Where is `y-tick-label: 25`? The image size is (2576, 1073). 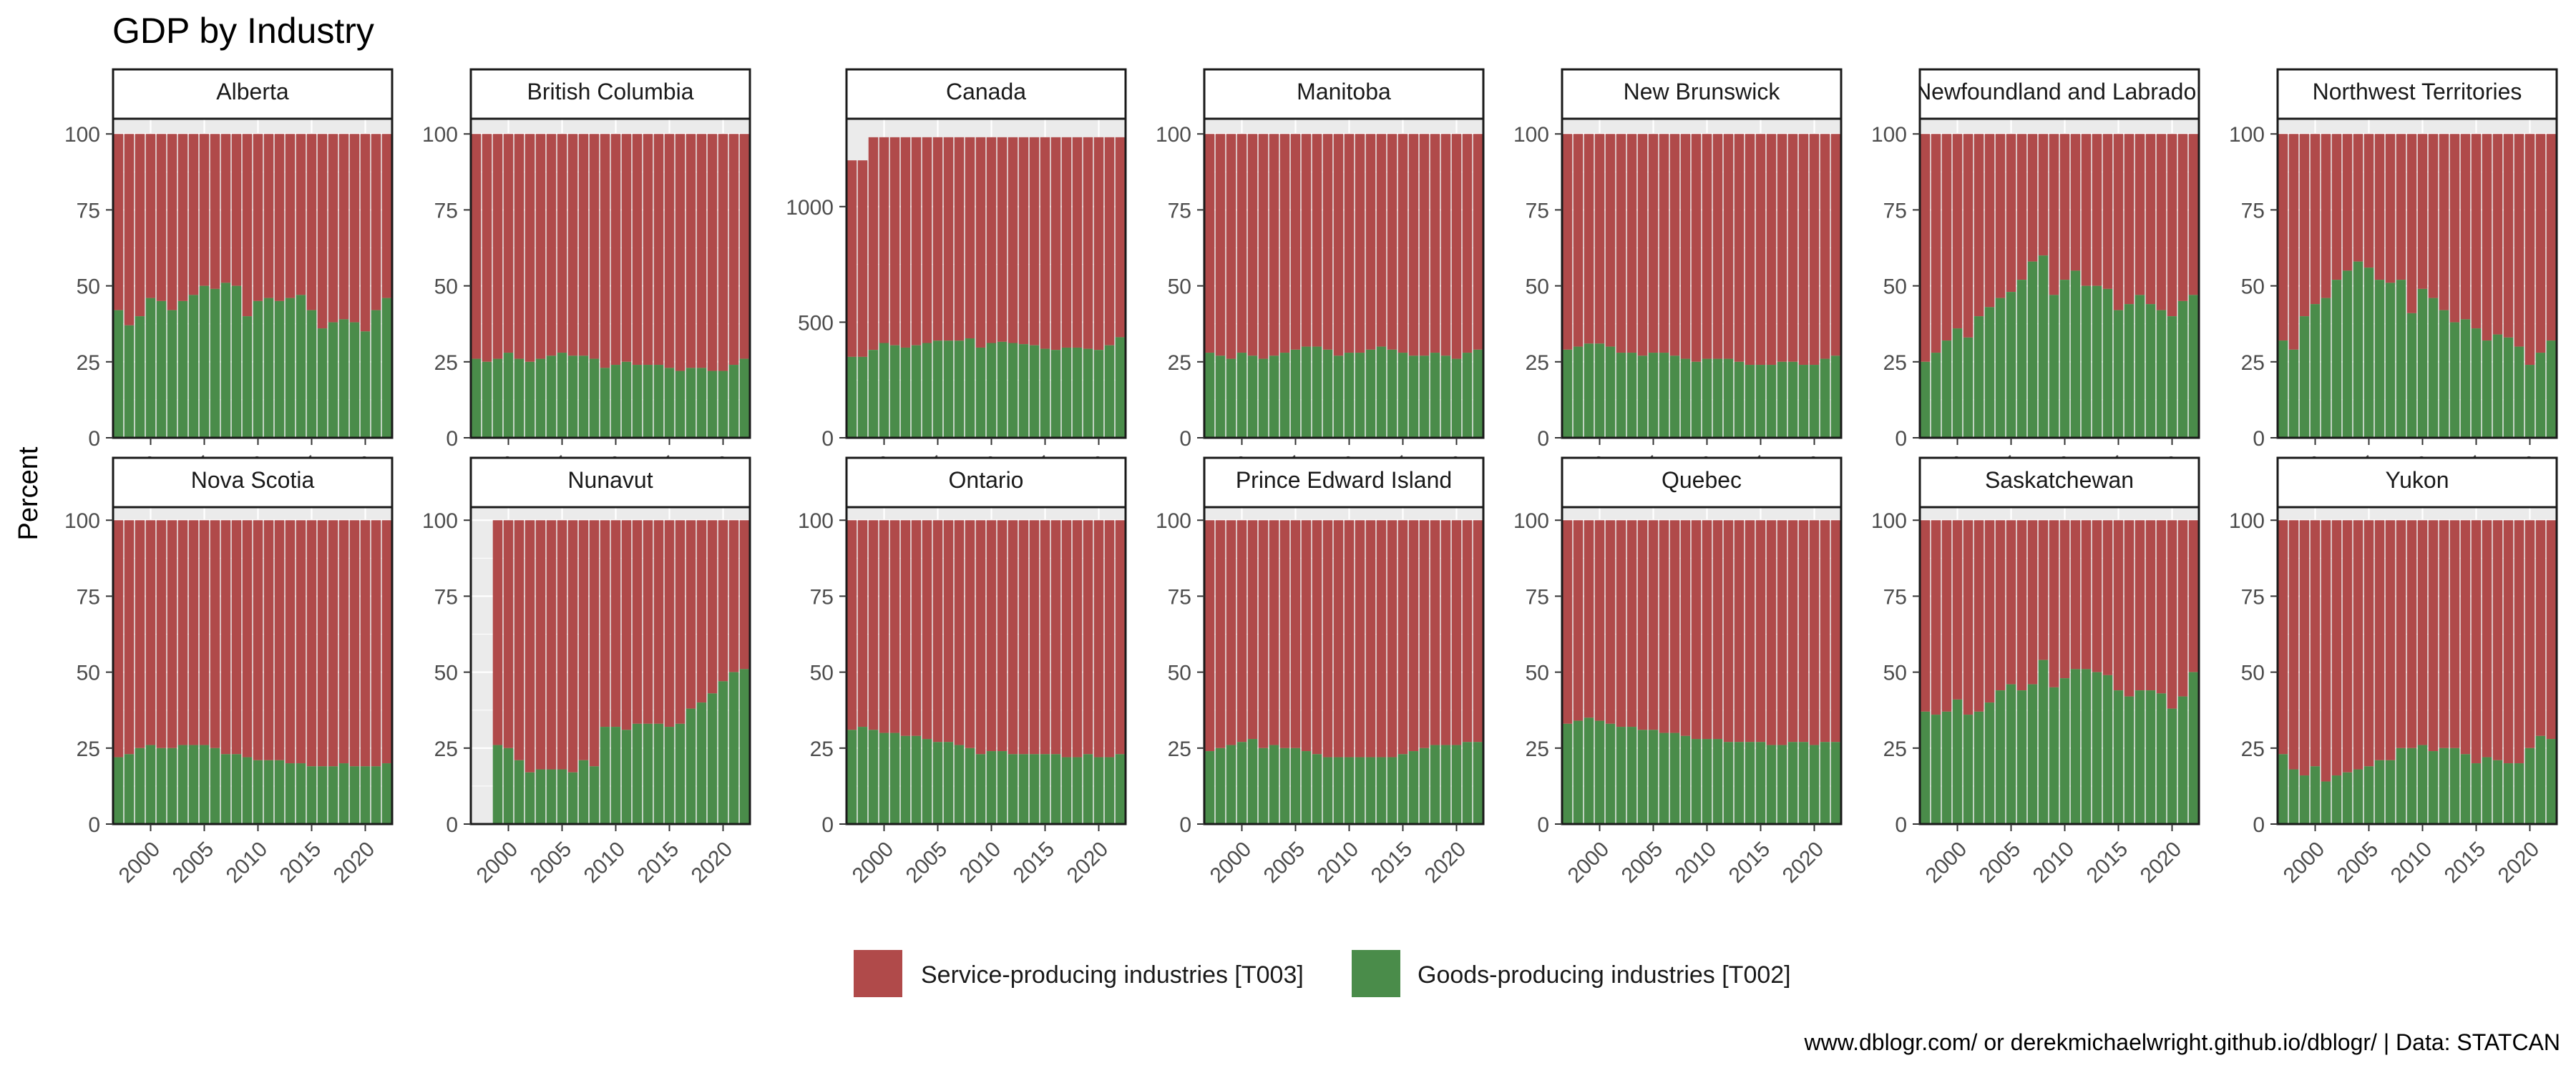 y-tick-label: 25 is located at coordinates (88, 749).